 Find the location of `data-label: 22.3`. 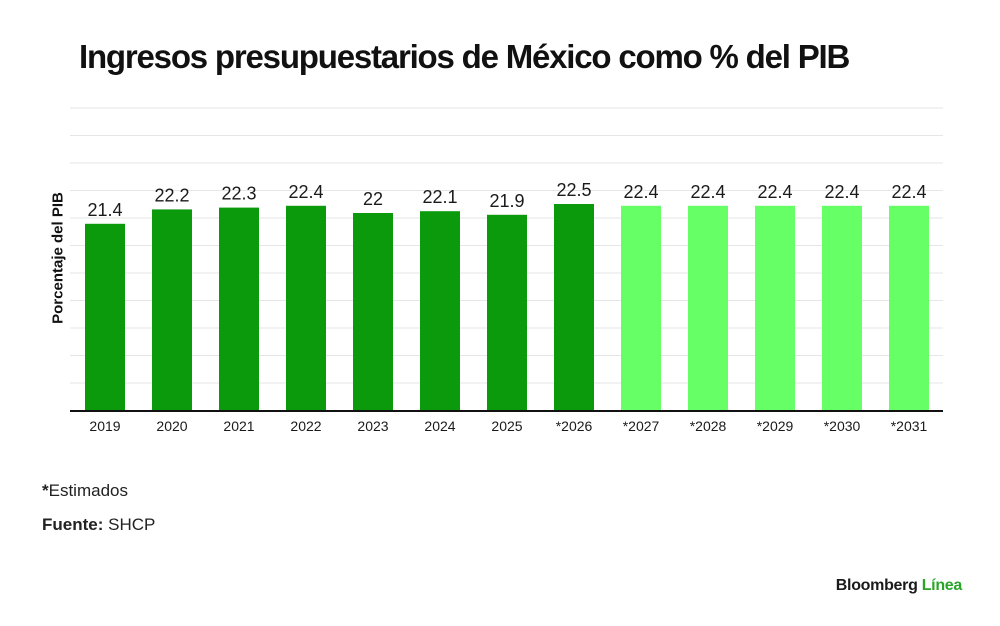

data-label: 22.3 is located at coordinates (238, 194).